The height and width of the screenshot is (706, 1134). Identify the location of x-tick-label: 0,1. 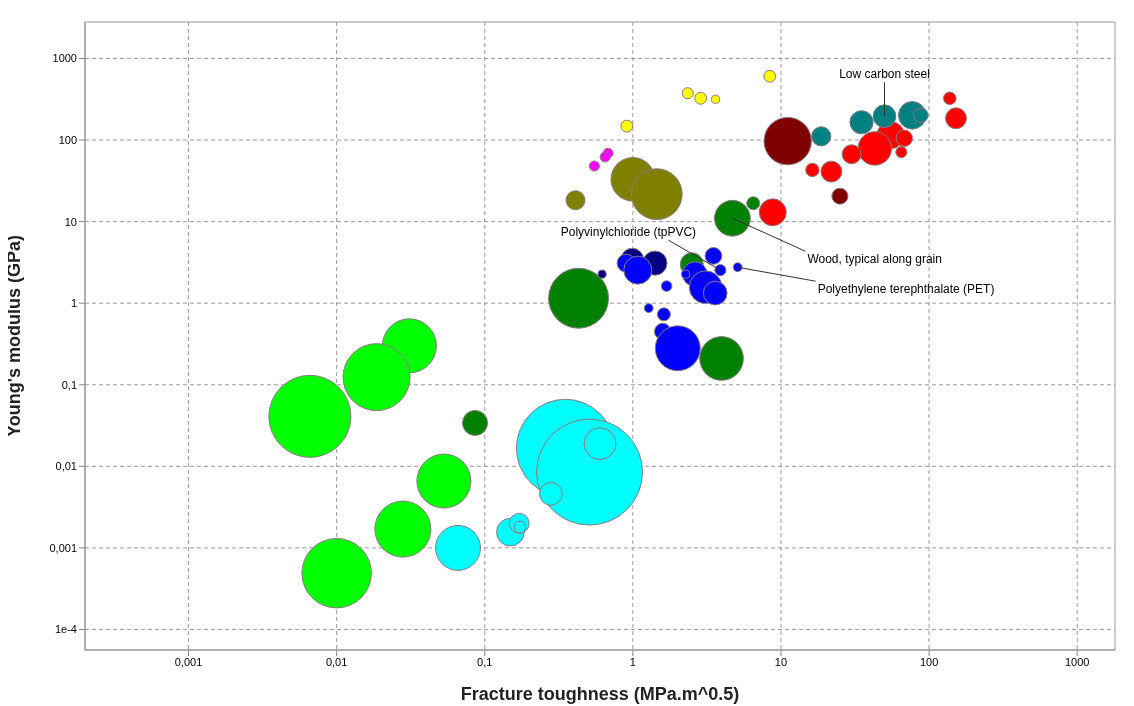
(485, 661).